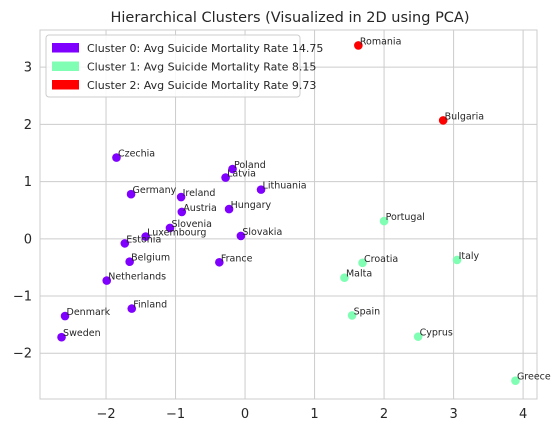  I want to click on x-tick-label: −1, so click(175, 414).